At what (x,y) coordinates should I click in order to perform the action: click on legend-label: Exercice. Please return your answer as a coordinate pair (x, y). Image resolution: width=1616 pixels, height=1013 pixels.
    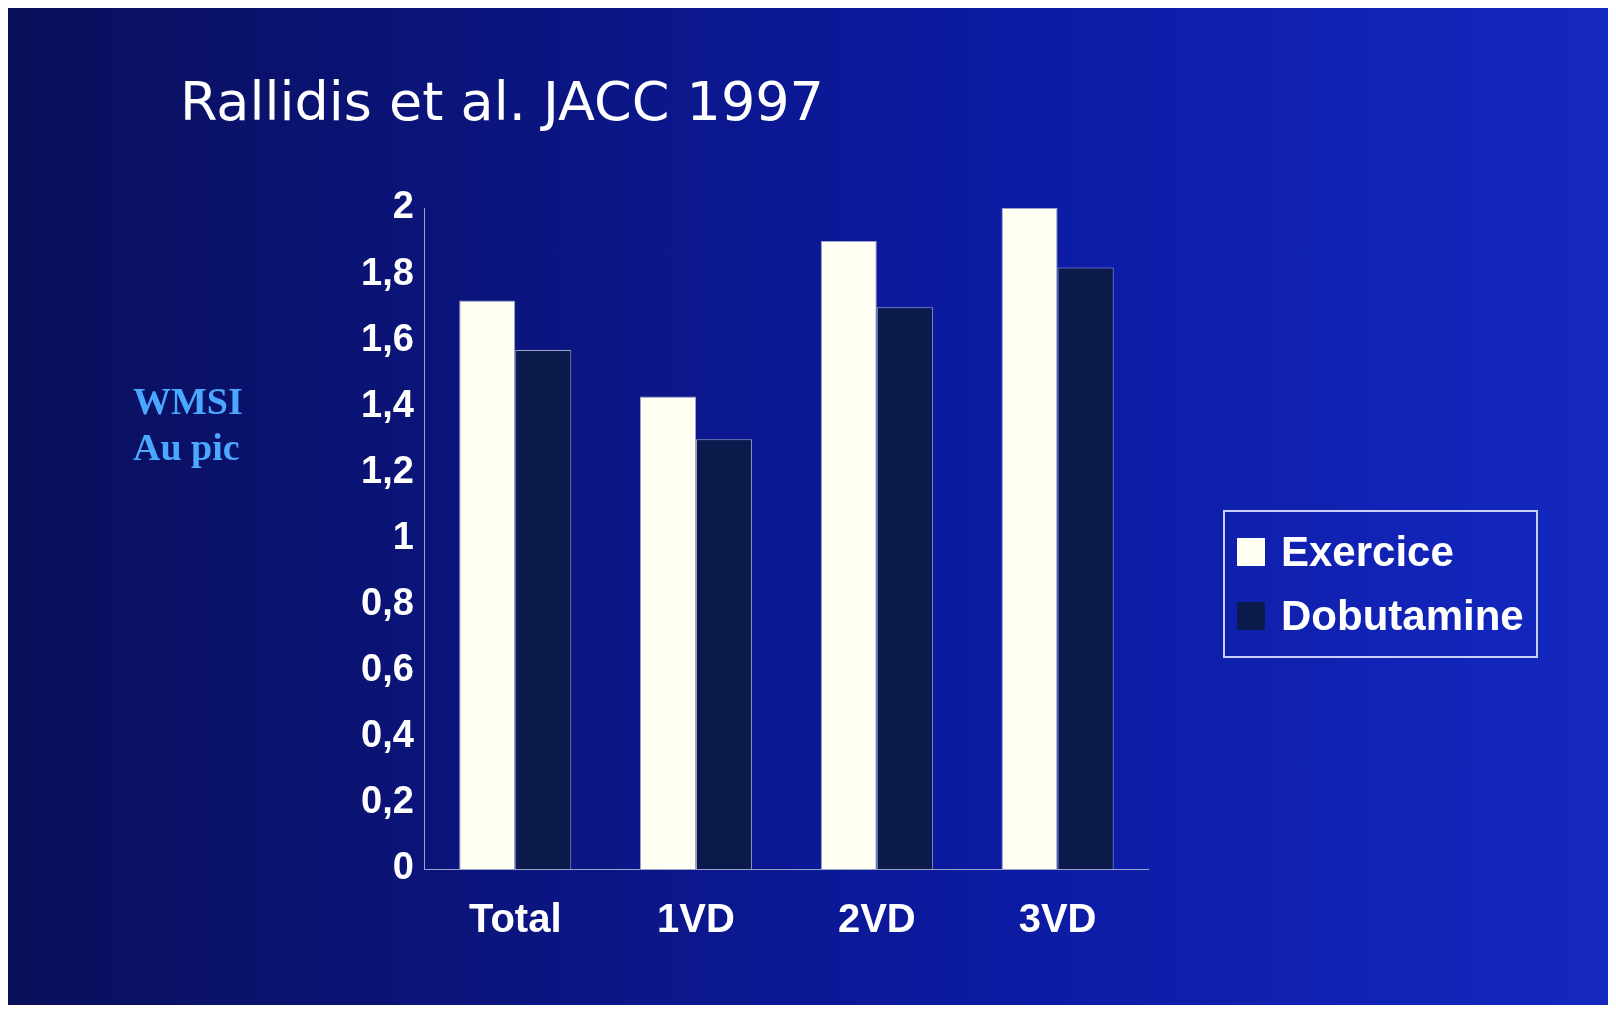
    Looking at the image, I should click on (1367, 552).